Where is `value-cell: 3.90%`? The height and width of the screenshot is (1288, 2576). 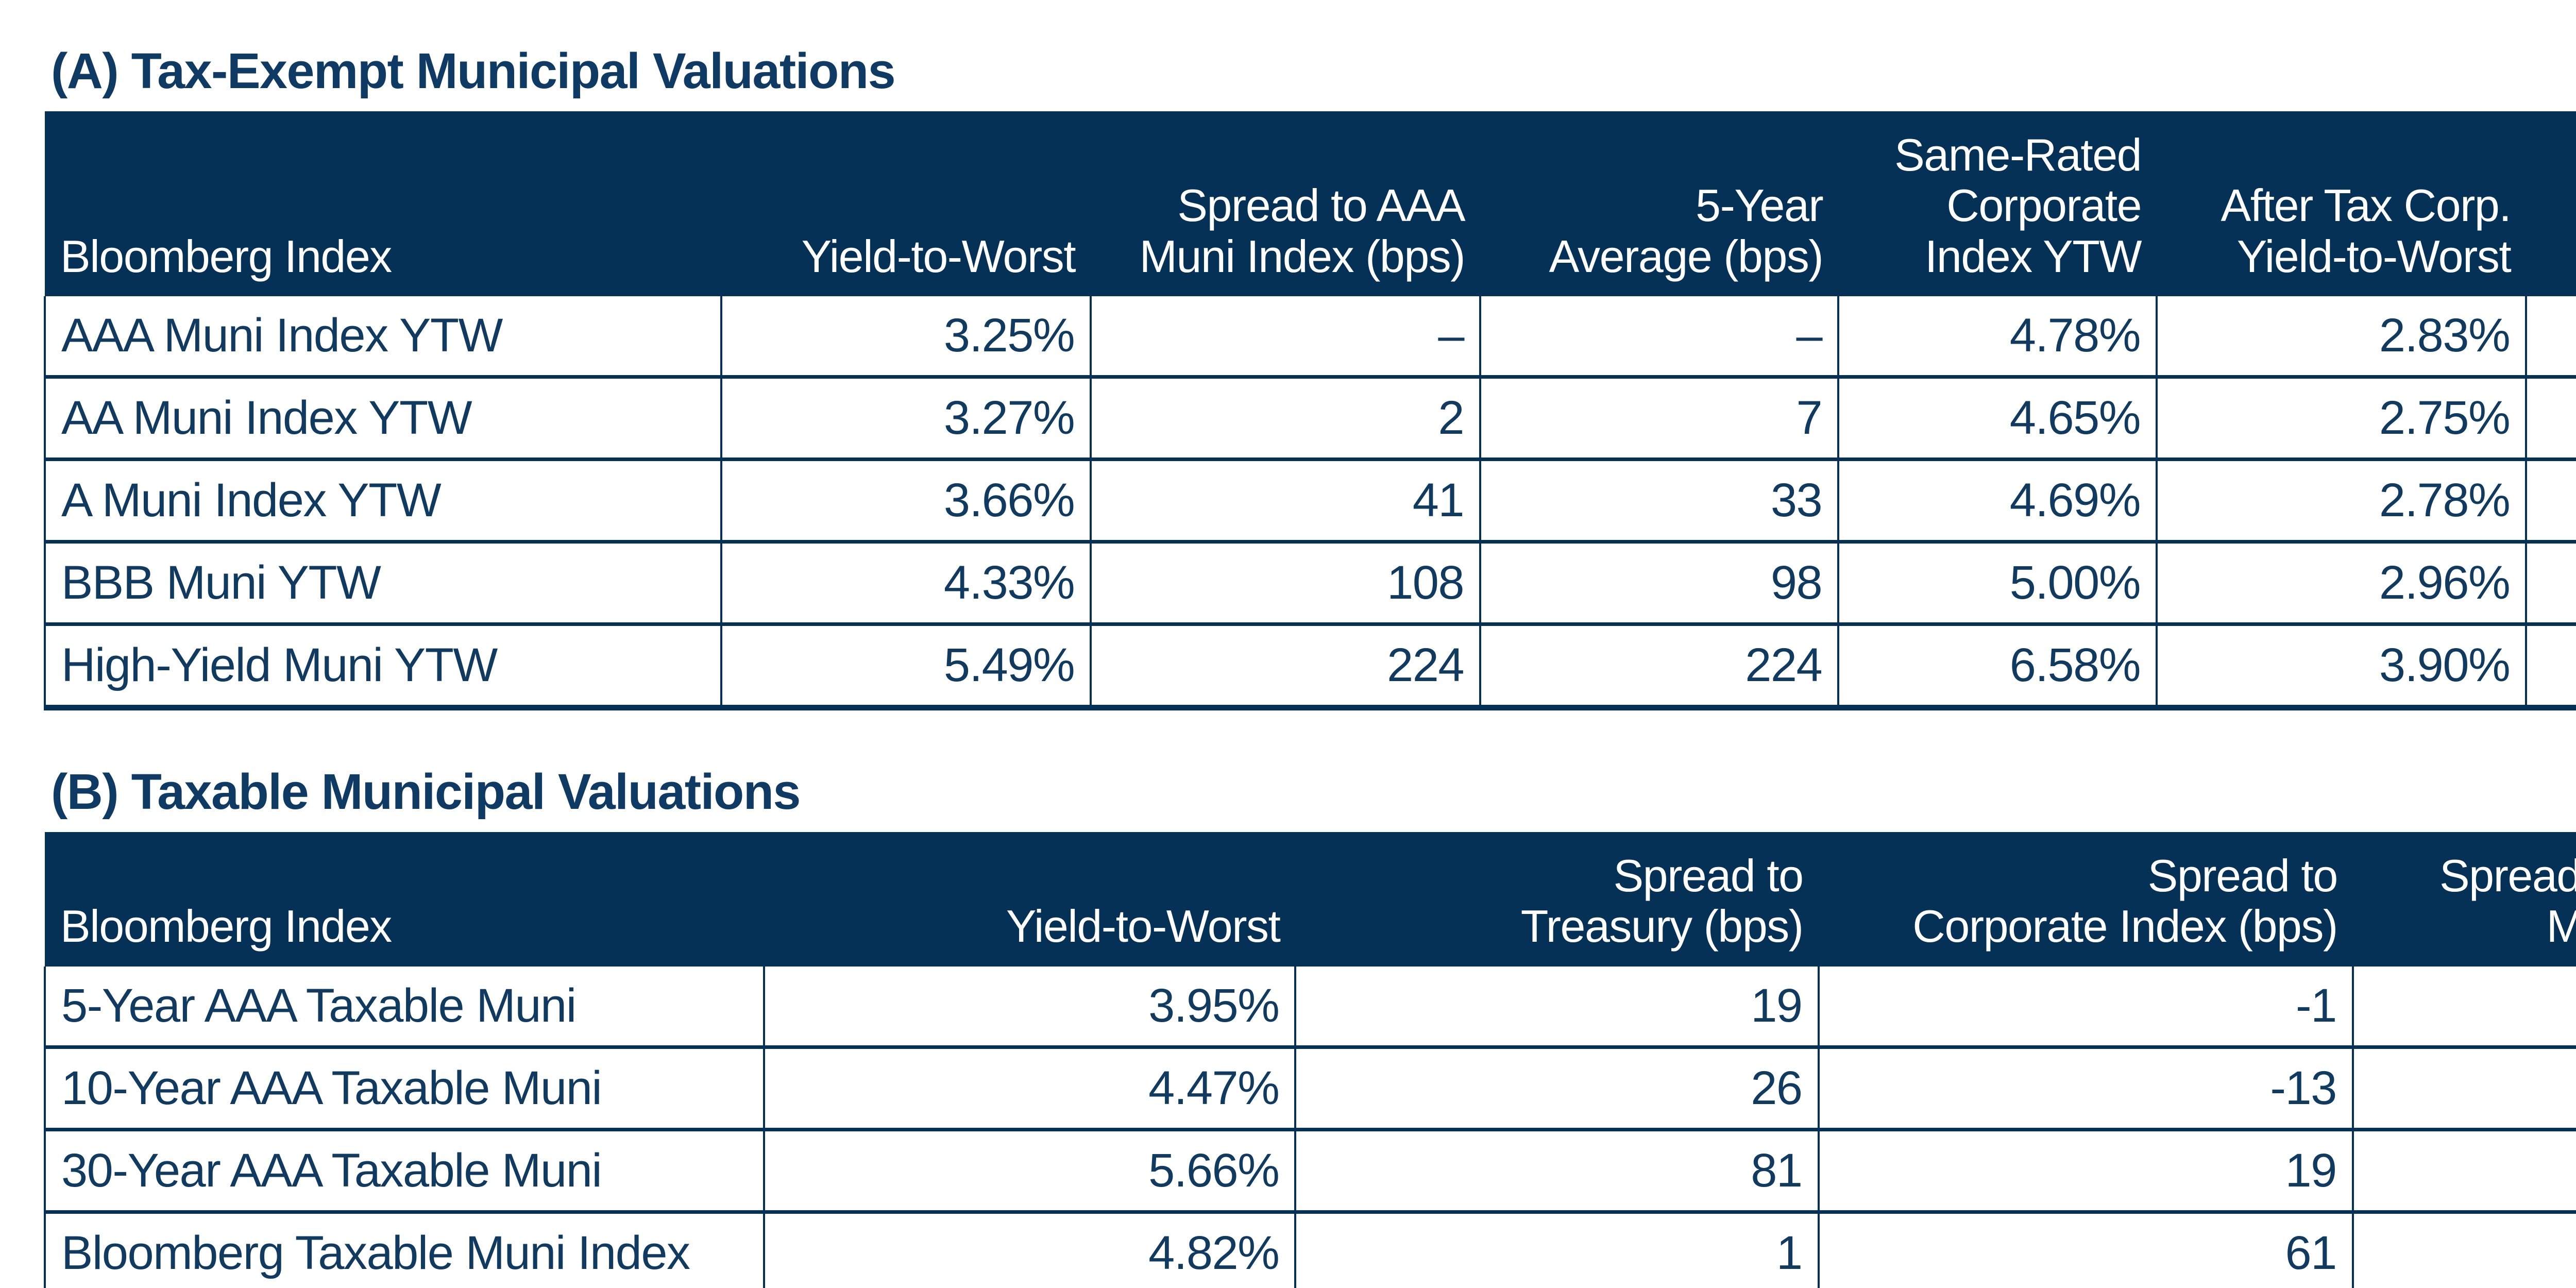
value-cell: 3.90% is located at coordinates (2341, 666).